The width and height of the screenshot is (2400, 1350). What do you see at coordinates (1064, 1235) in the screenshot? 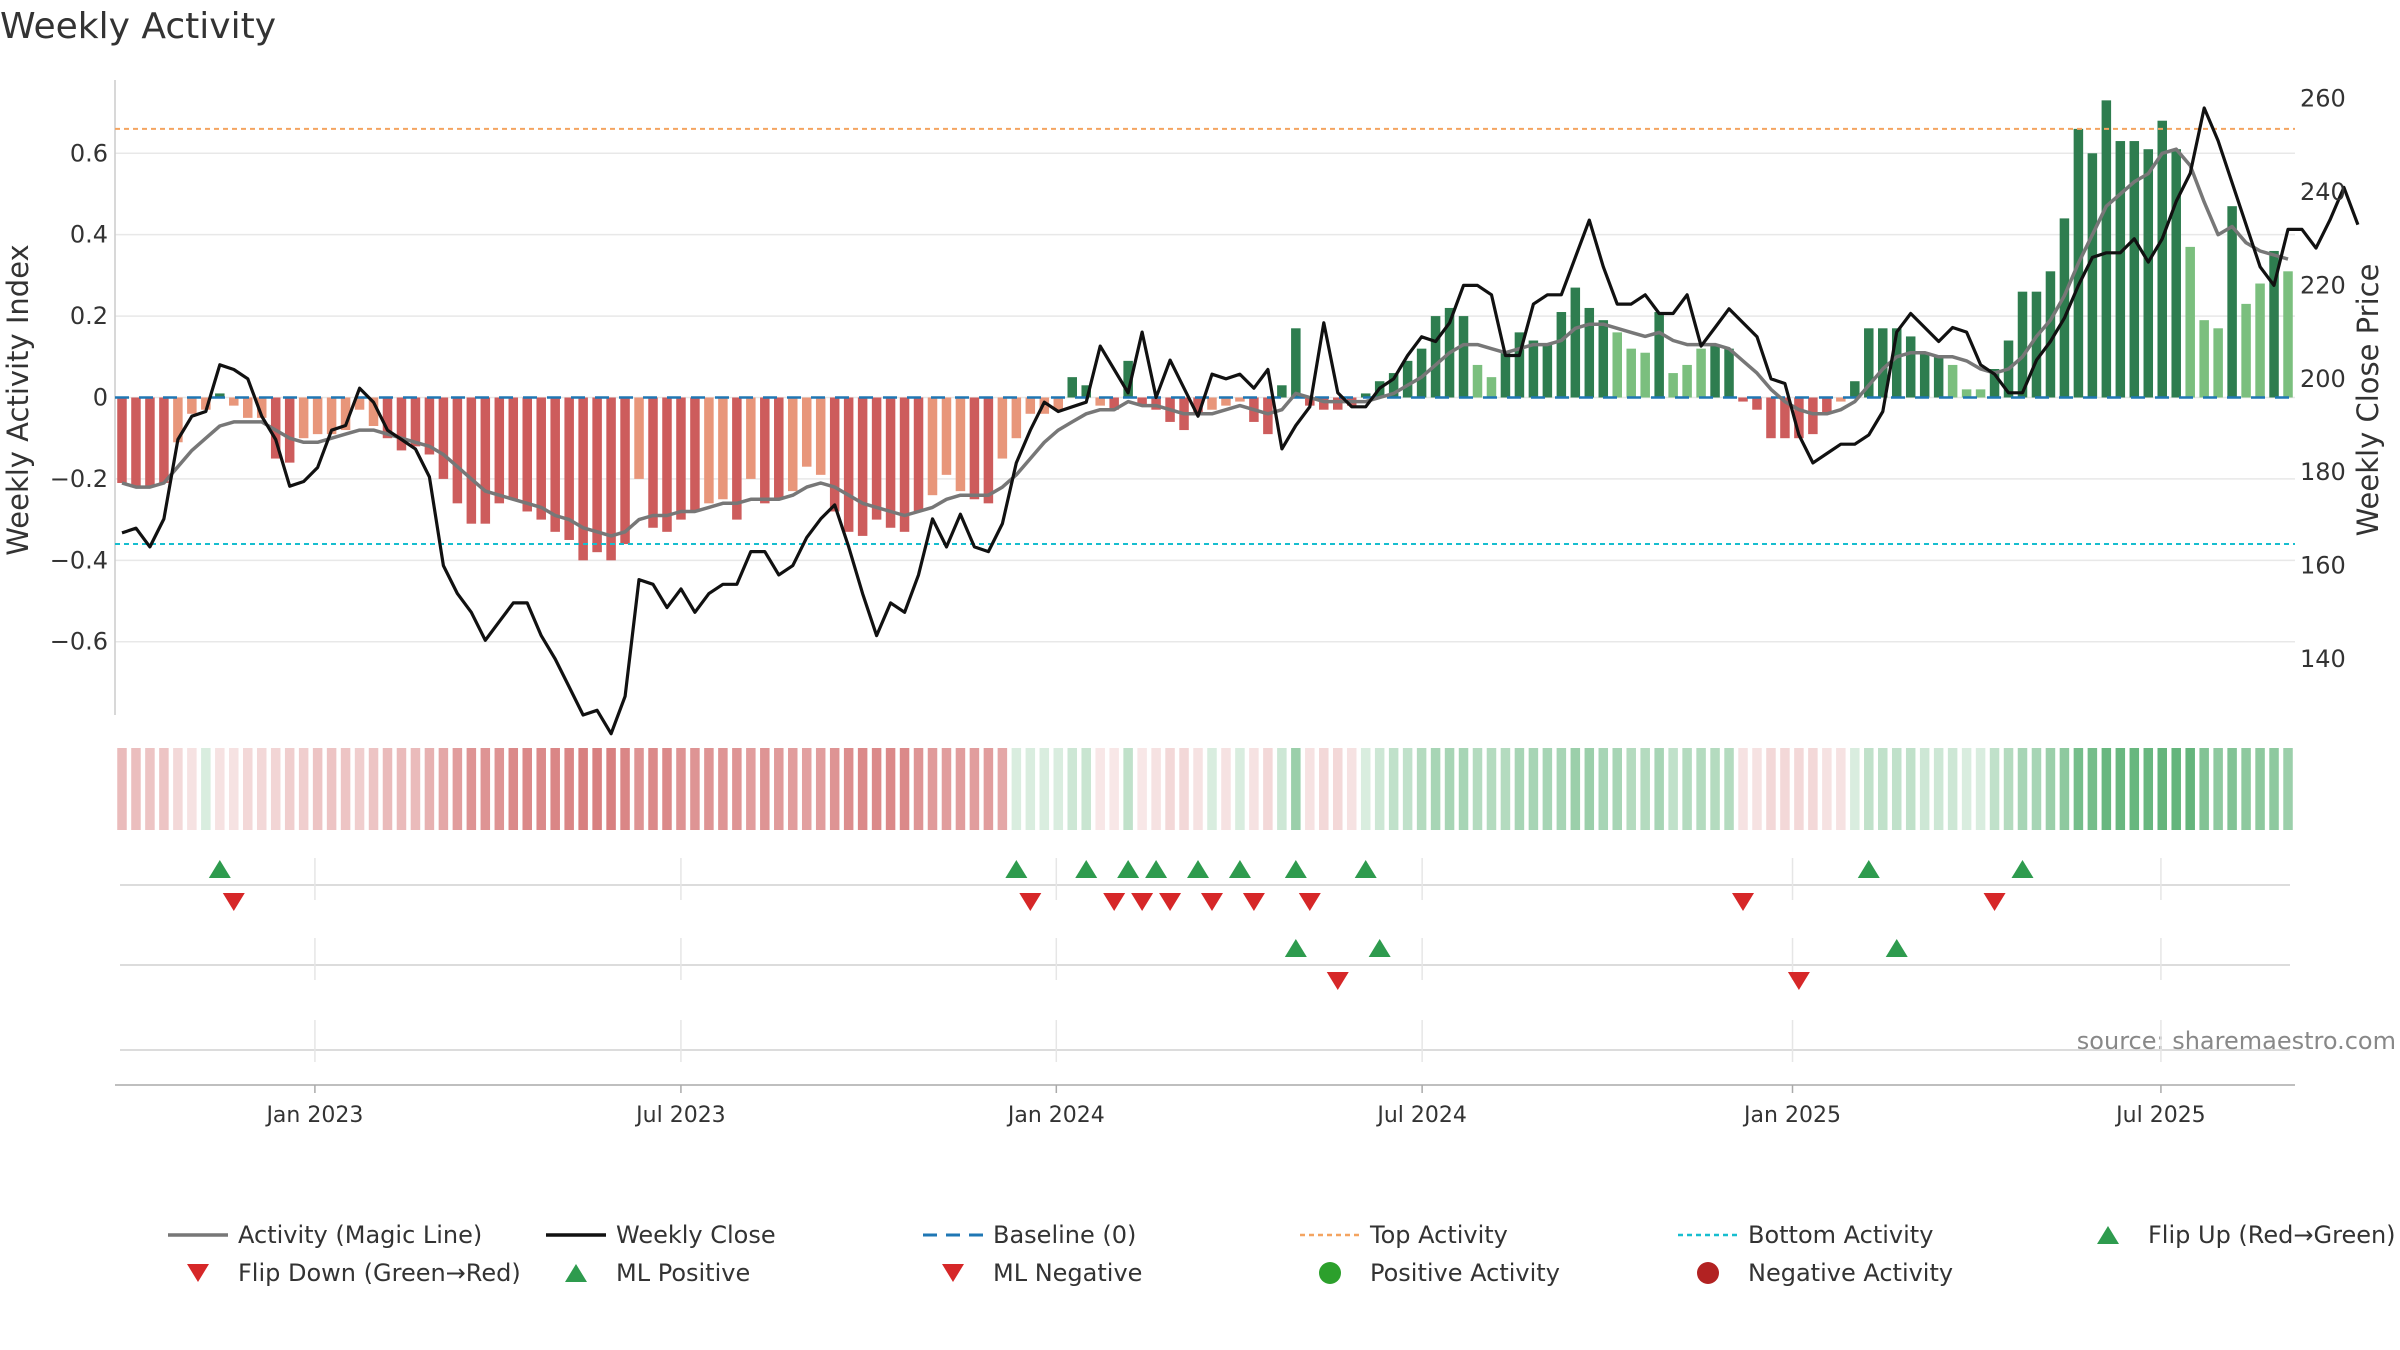
I see `legend-label: Baseline (0)` at bounding box center [1064, 1235].